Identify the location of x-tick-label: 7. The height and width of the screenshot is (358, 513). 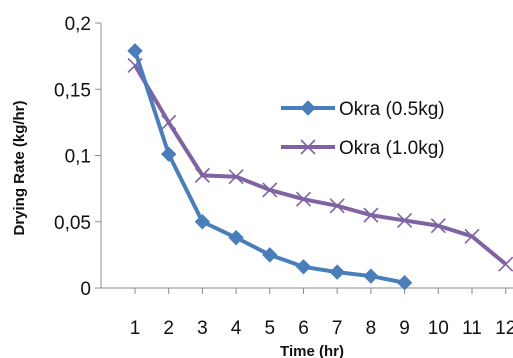
(337, 328).